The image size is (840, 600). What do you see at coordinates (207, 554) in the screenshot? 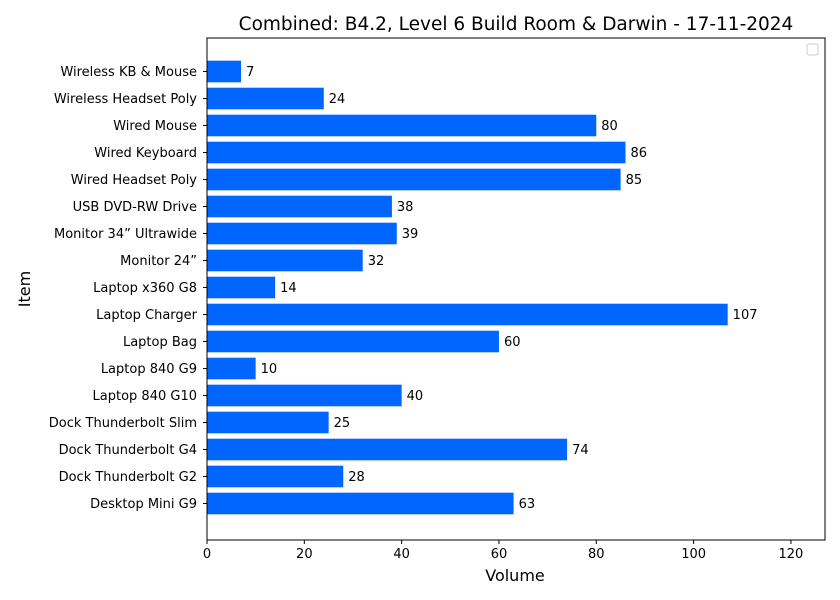
I see `x-tick-label: 0` at bounding box center [207, 554].